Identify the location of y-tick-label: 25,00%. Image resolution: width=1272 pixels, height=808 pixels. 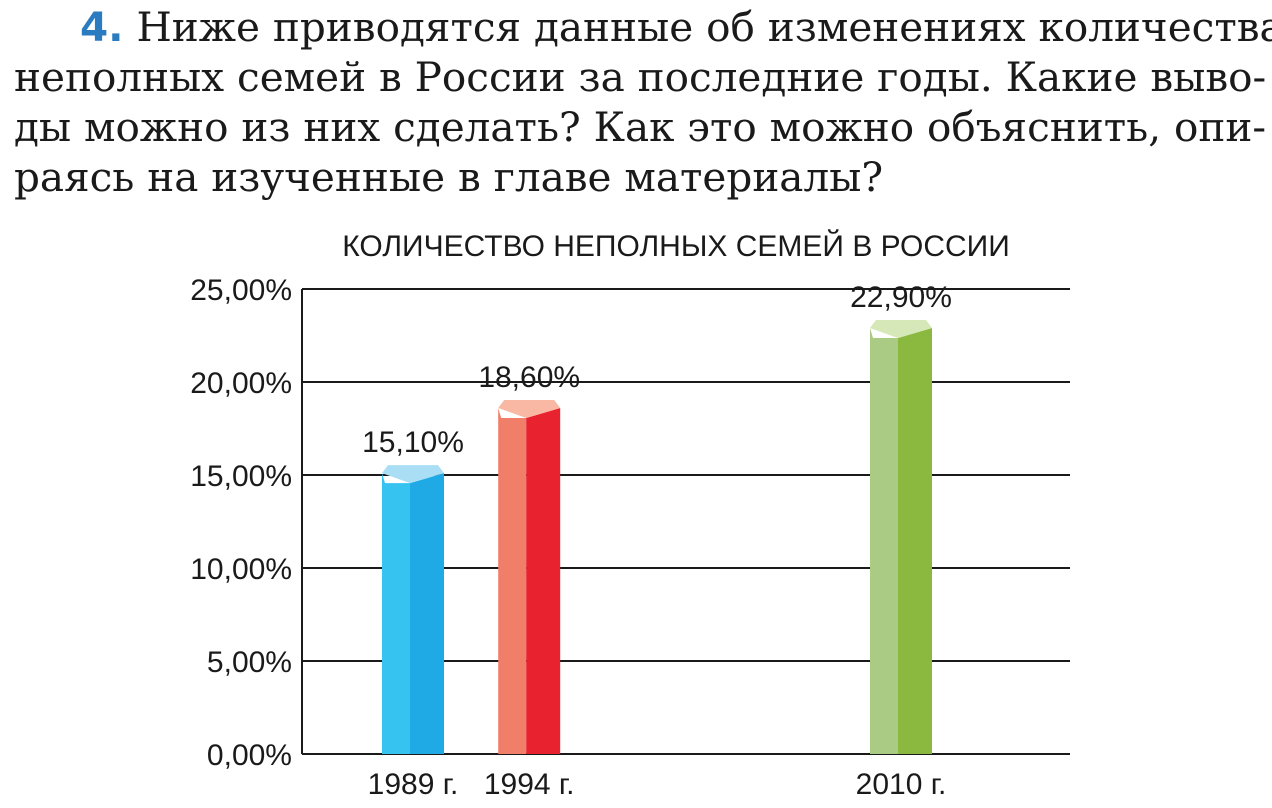
(241, 290).